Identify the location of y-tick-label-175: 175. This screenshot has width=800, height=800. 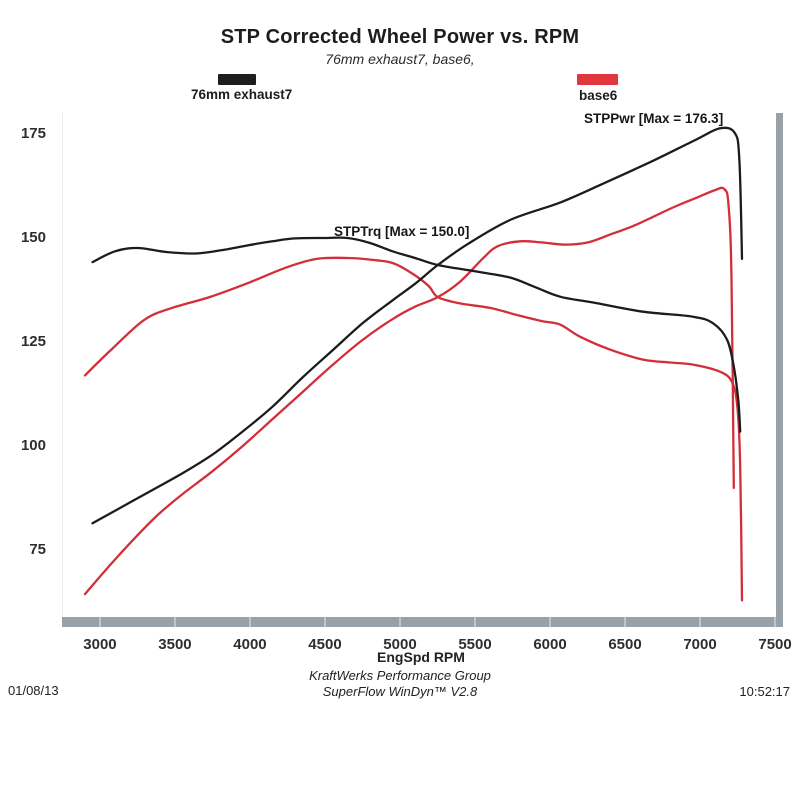
(33, 133).